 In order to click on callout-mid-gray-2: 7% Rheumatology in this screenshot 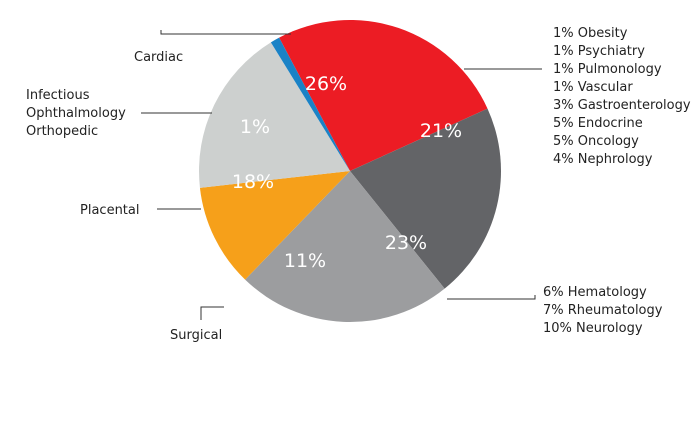, I will do `click(603, 310)`.